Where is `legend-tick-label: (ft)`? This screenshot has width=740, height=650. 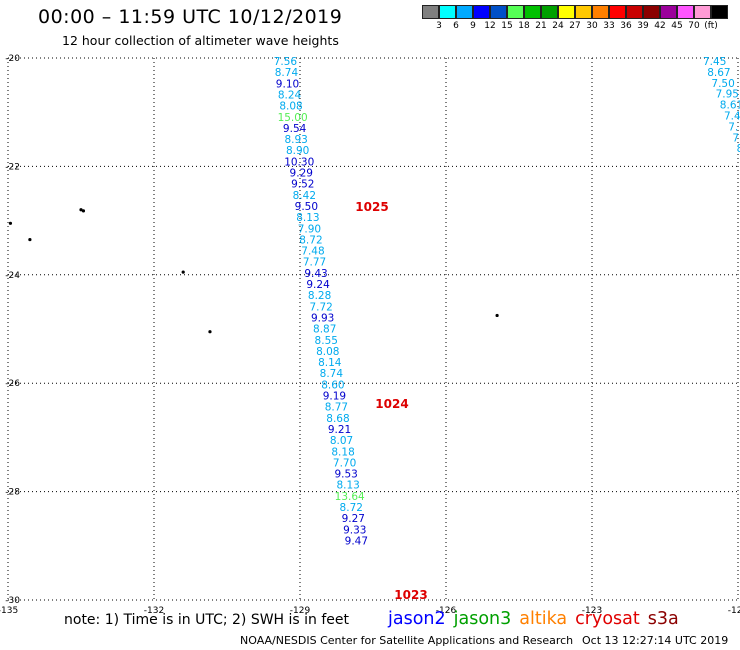
legend-tick-label: (ft) is located at coordinates (711, 26).